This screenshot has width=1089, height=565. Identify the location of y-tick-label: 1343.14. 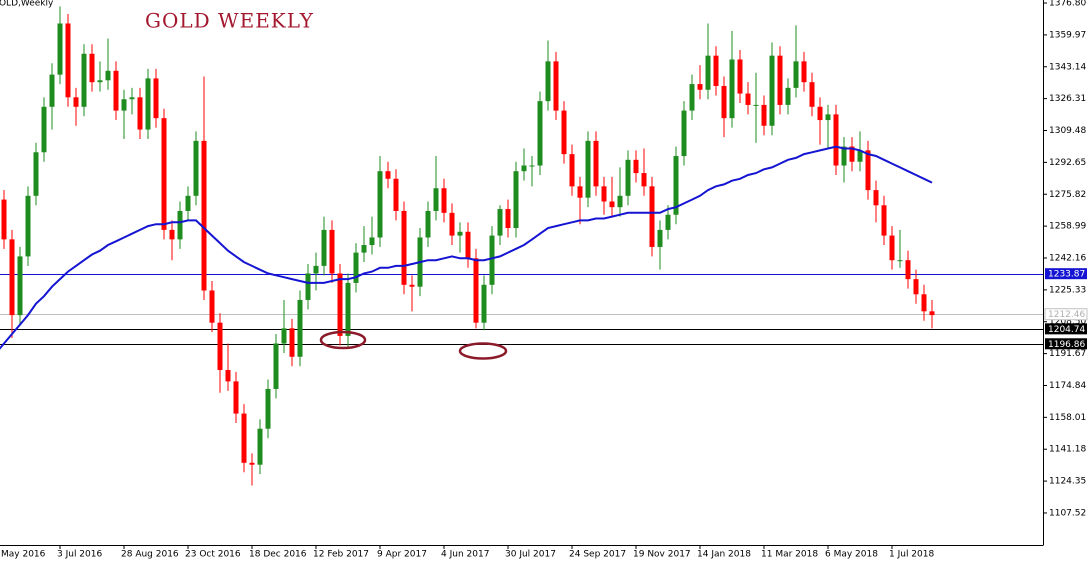
(1067, 67).